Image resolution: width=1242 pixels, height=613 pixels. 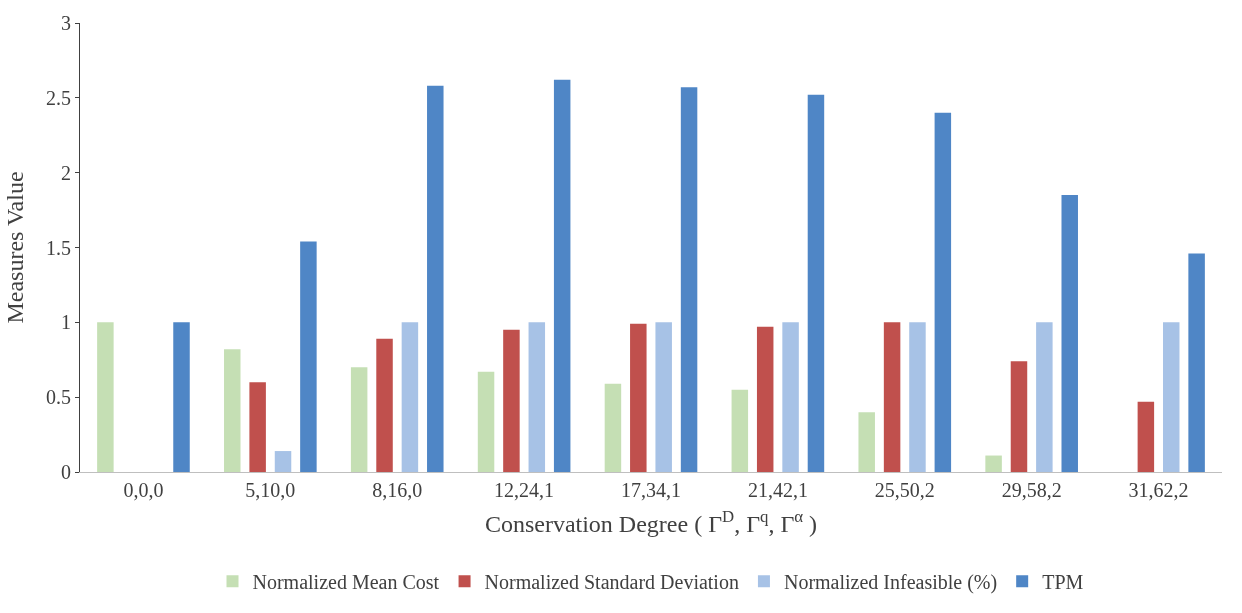 What do you see at coordinates (58, 97) in the screenshot?
I see `y-tick-label: 2.5` at bounding box center [58, 97].